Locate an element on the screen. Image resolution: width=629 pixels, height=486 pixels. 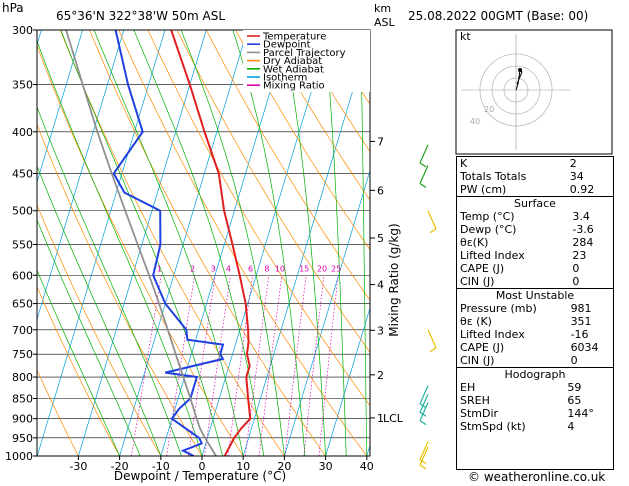
pressure-tick-label: 600 is located at coordinates (22, 275).